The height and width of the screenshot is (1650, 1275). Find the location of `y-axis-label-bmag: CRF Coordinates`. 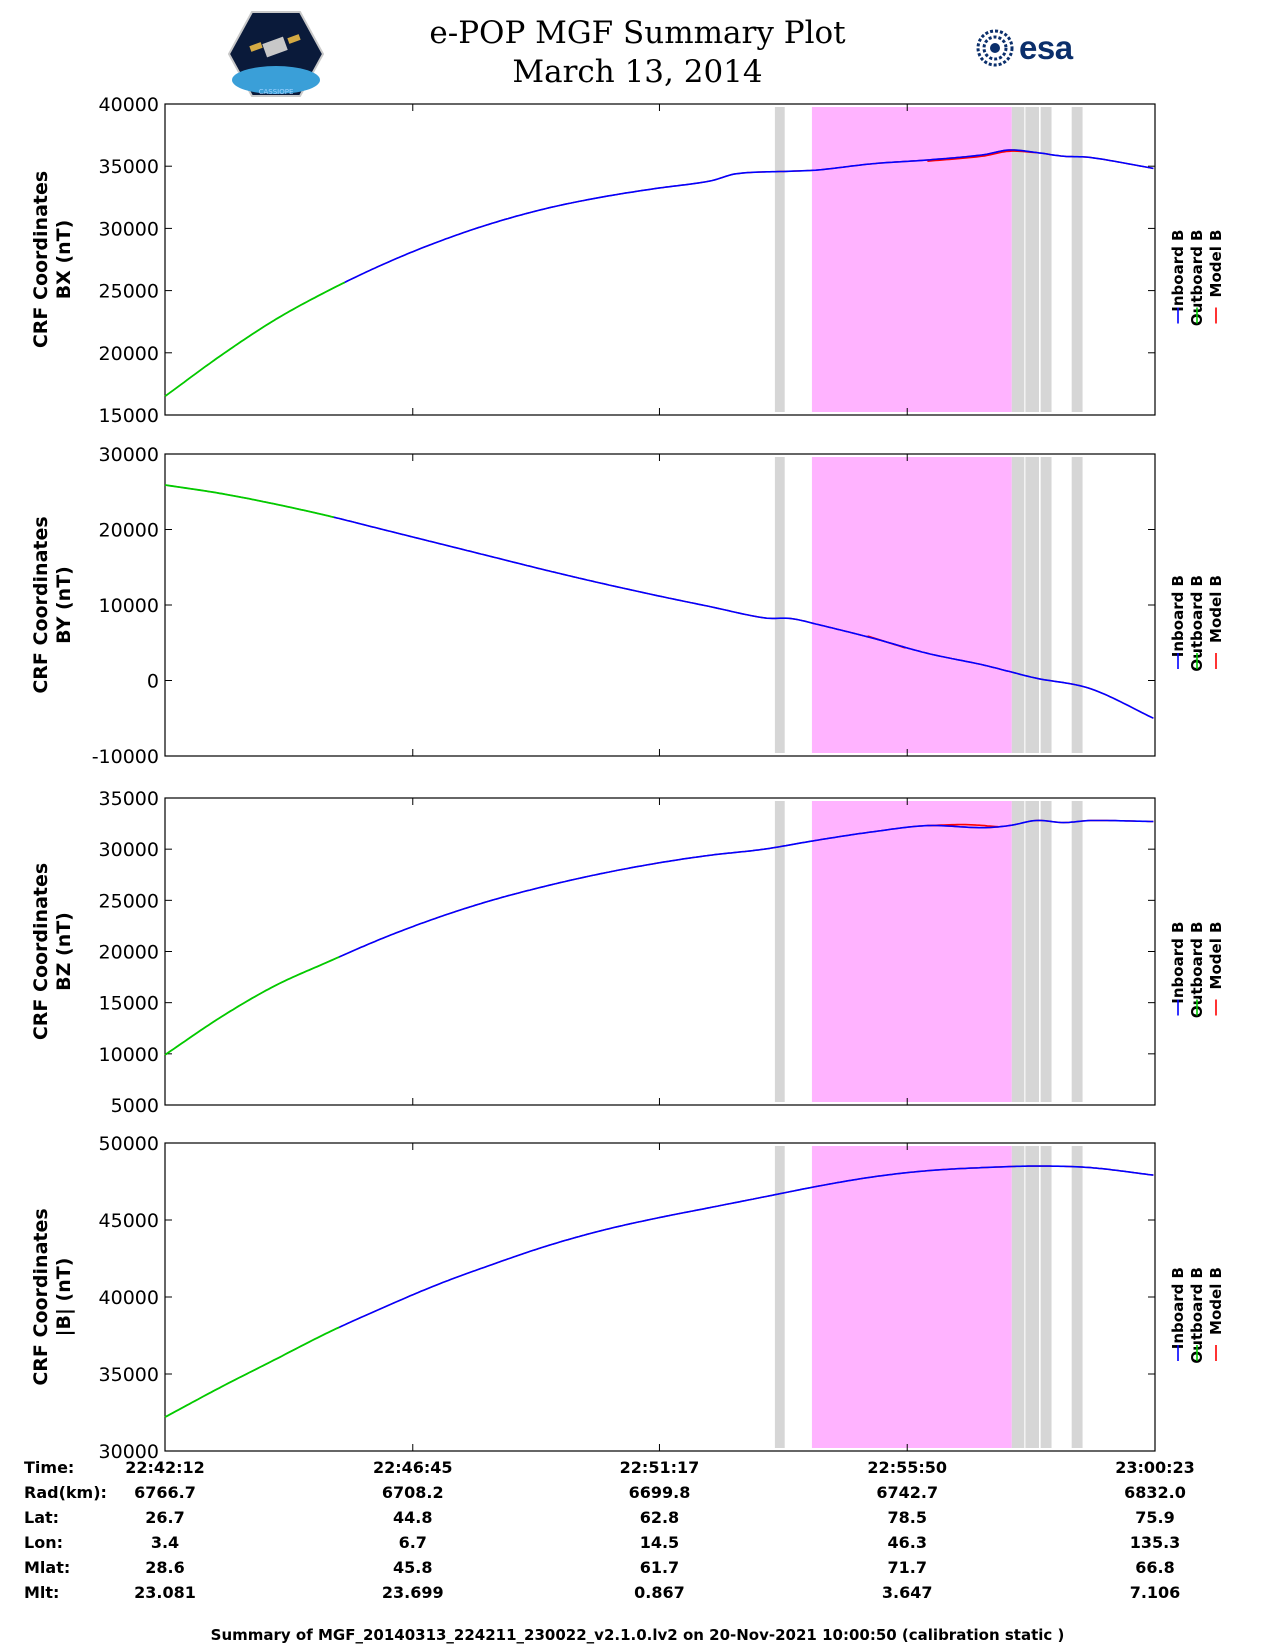

y-axis-label-bmag: CRF Coordinates is located at coordinates (41, 1296).